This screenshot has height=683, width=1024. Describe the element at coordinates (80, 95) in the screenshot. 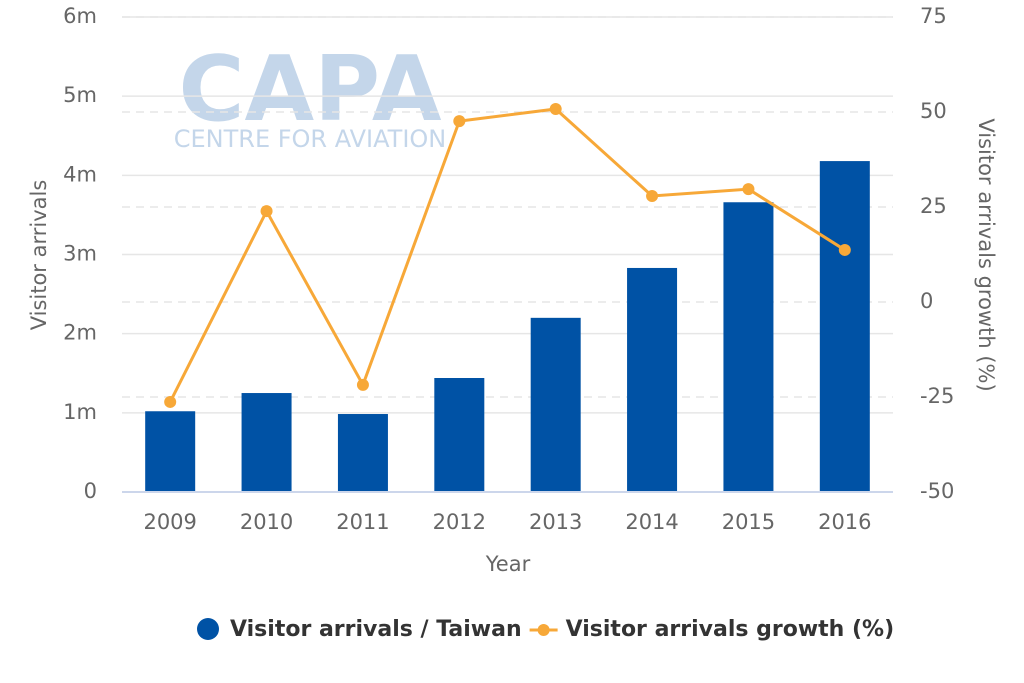

I see `y-tick-label: 5m` at that location.